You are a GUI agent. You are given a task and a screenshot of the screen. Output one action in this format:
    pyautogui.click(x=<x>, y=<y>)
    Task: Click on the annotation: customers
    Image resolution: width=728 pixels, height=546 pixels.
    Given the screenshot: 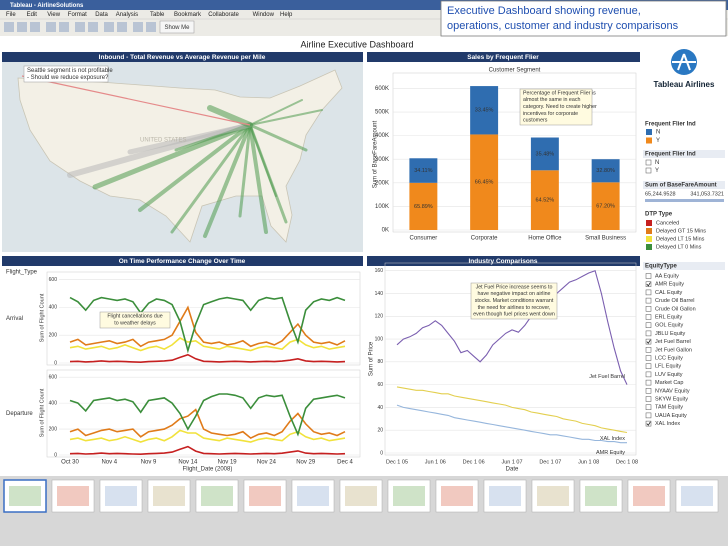 What is the action you would take?
    pyautogui.click(x=535, y=121)
    